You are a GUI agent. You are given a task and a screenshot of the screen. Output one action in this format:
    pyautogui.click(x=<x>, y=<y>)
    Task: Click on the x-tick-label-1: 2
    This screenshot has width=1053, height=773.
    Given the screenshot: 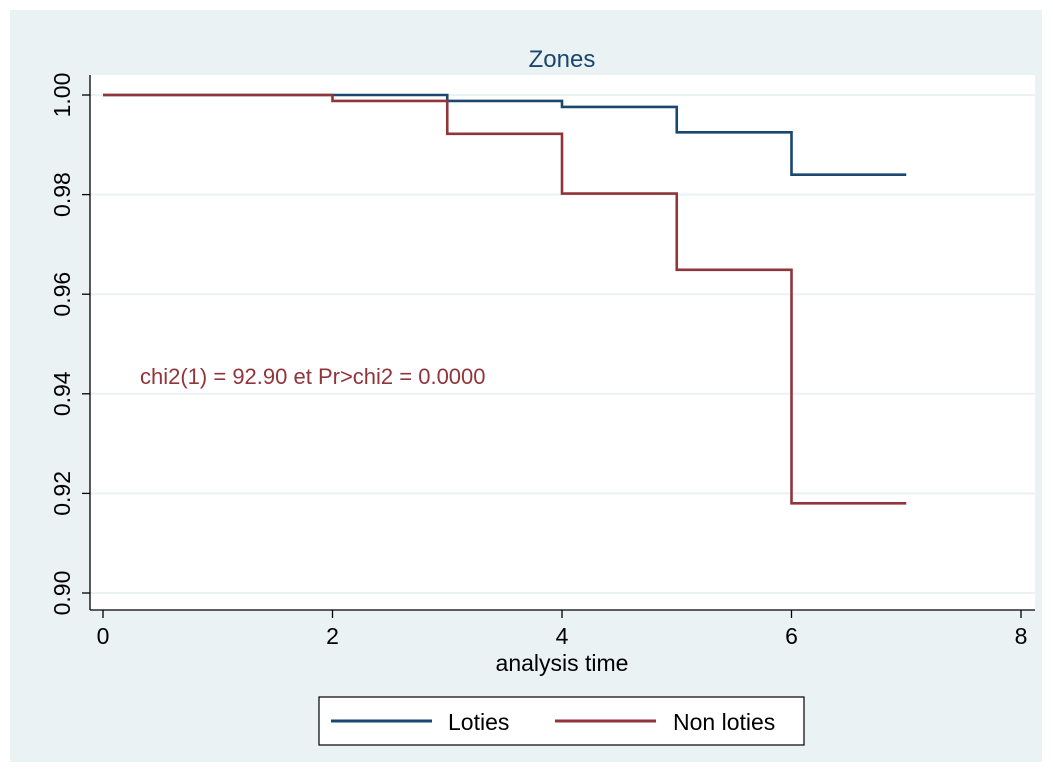 What is the action you would take?
    pyautogui.click(x=332, y=636)
    